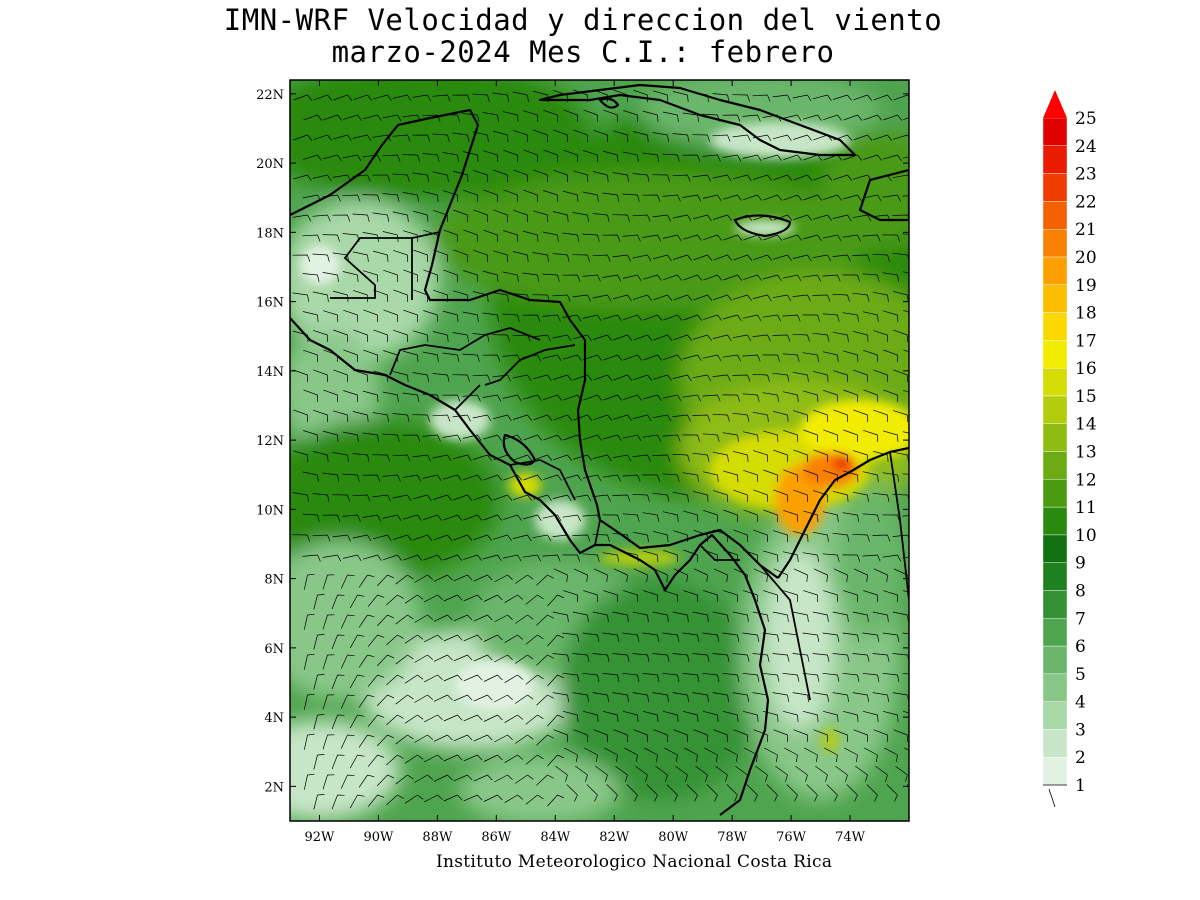  Describe the element at coordinates (555, 837) in the screenshot. I see `lon-tick-label: 84W` at that location.